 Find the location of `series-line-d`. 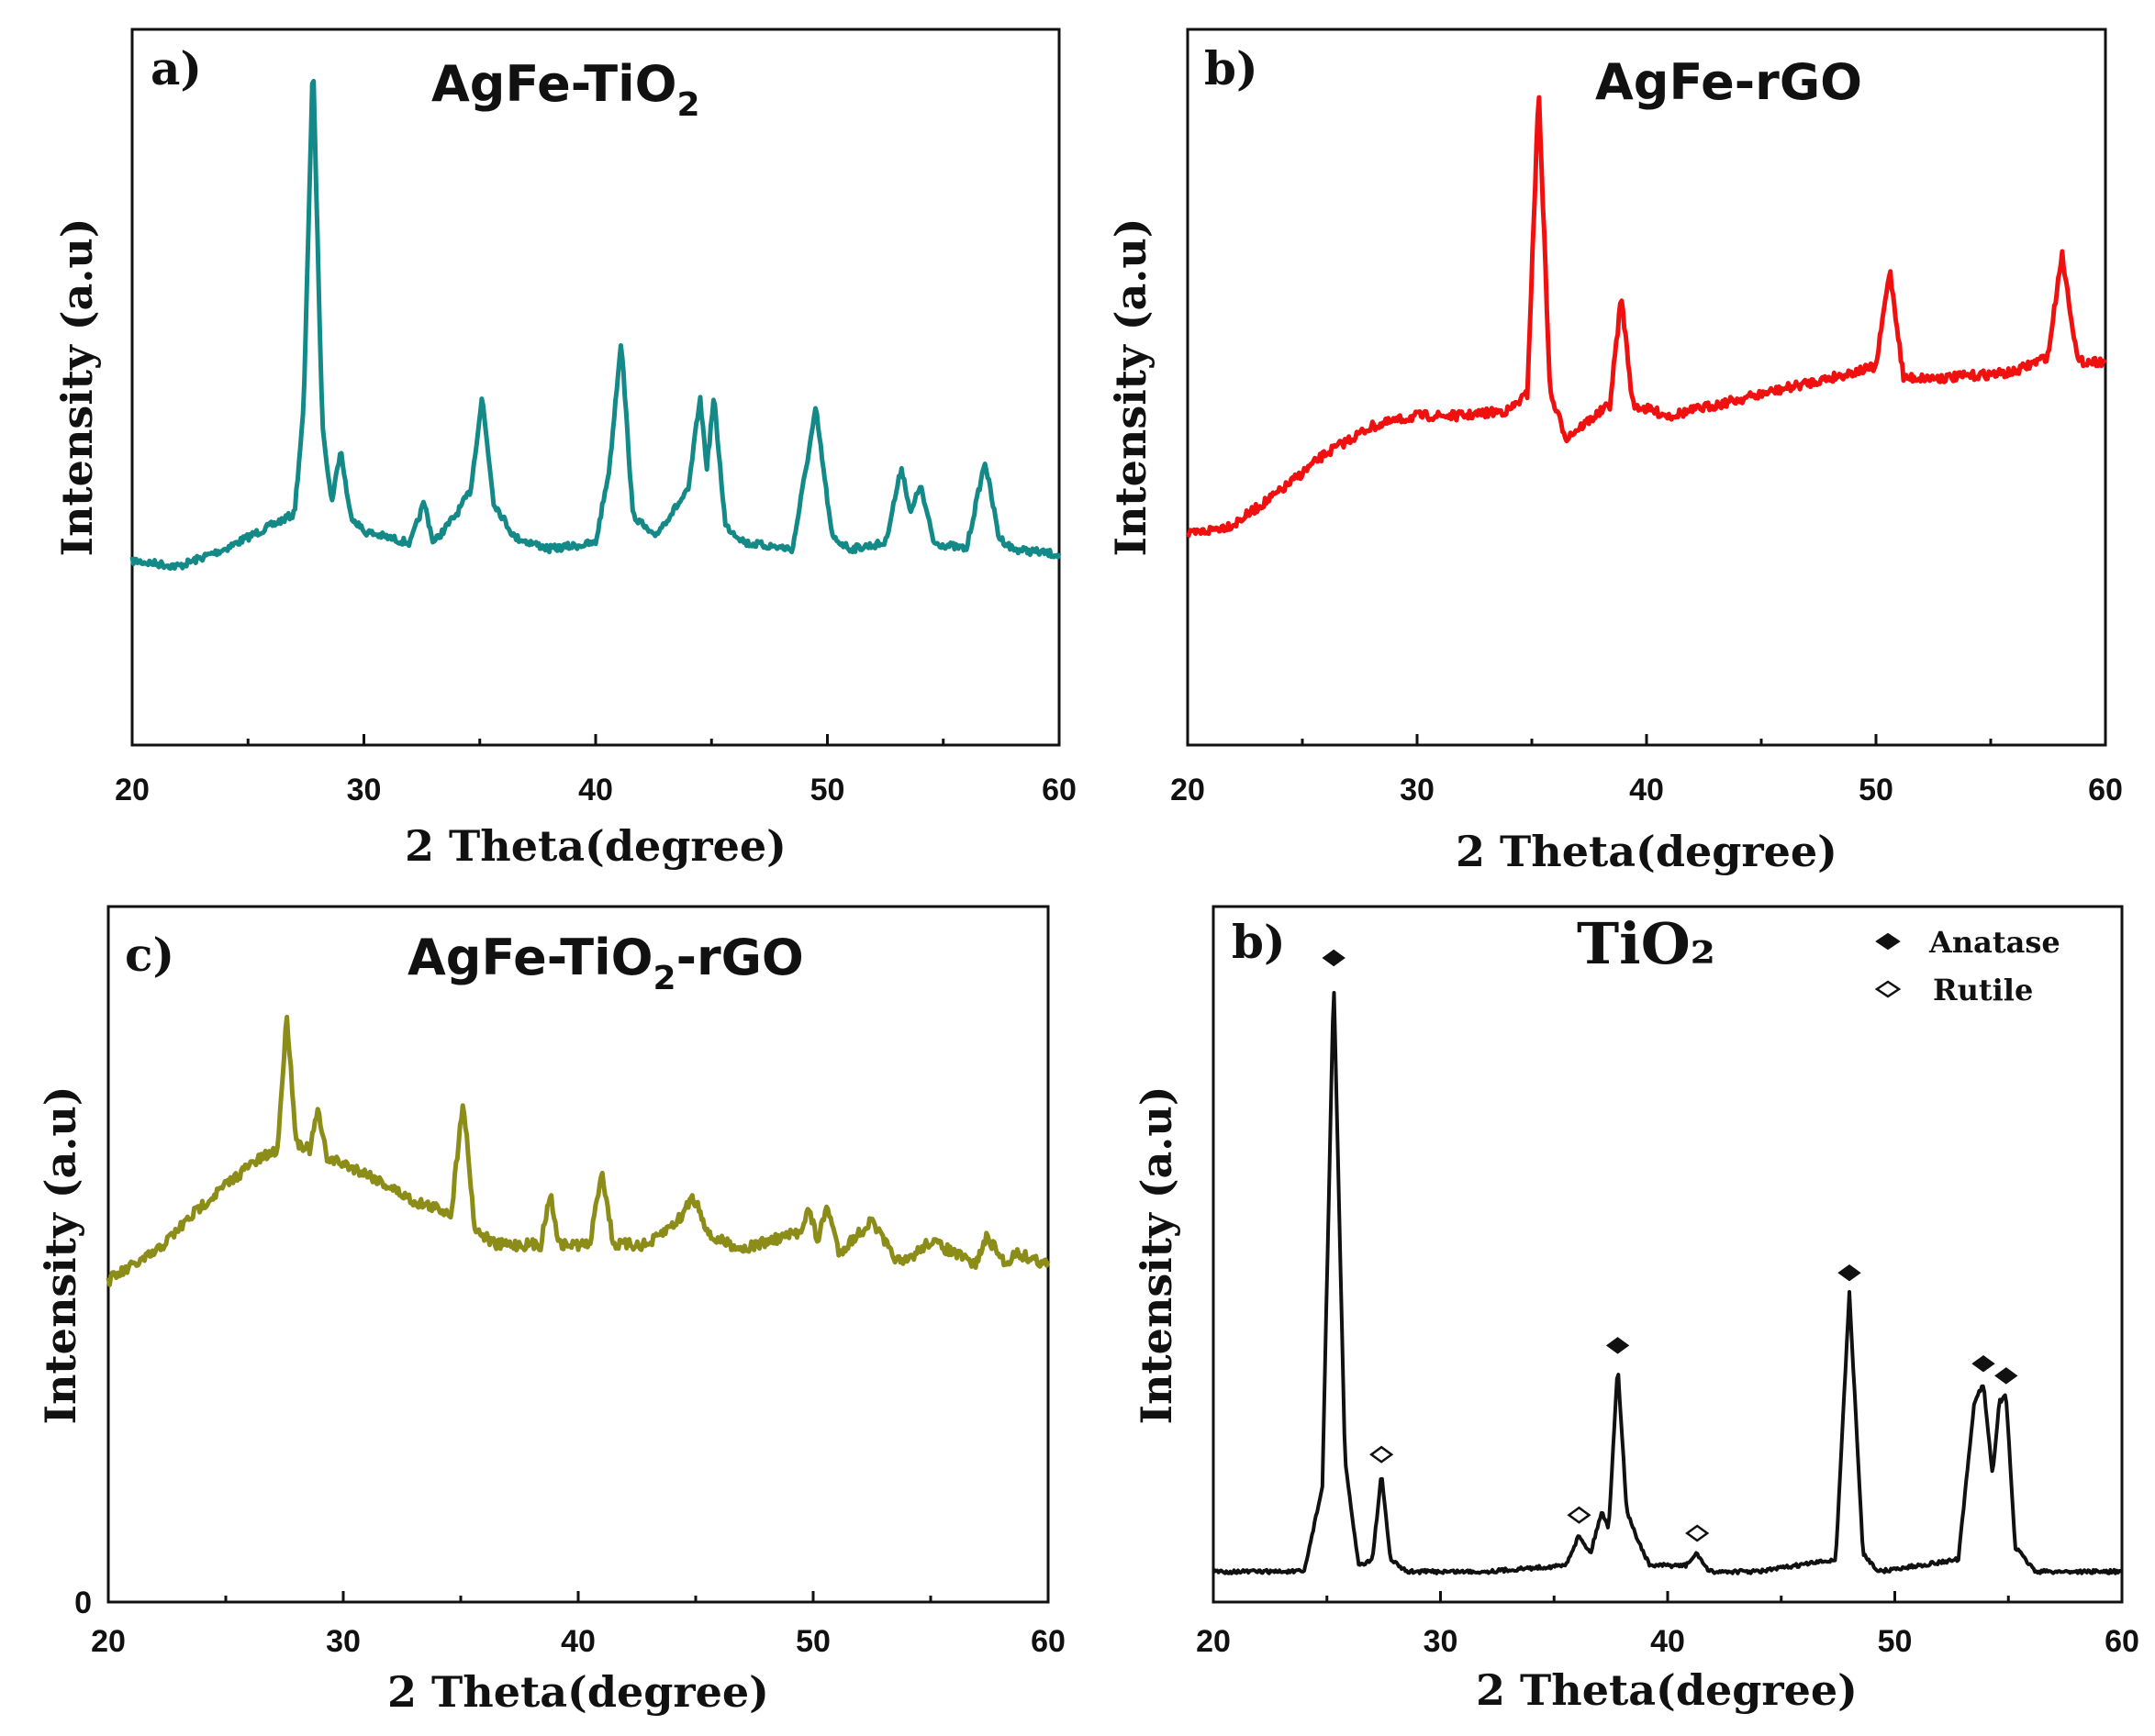

series-line-d is located at coordinates (1667, 1283).